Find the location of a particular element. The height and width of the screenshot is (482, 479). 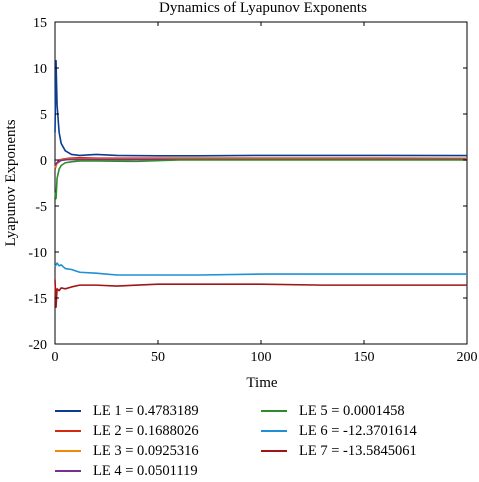

legend-item-le2: LE 2 = 0.1688026 is located at coordinates (127, 431).